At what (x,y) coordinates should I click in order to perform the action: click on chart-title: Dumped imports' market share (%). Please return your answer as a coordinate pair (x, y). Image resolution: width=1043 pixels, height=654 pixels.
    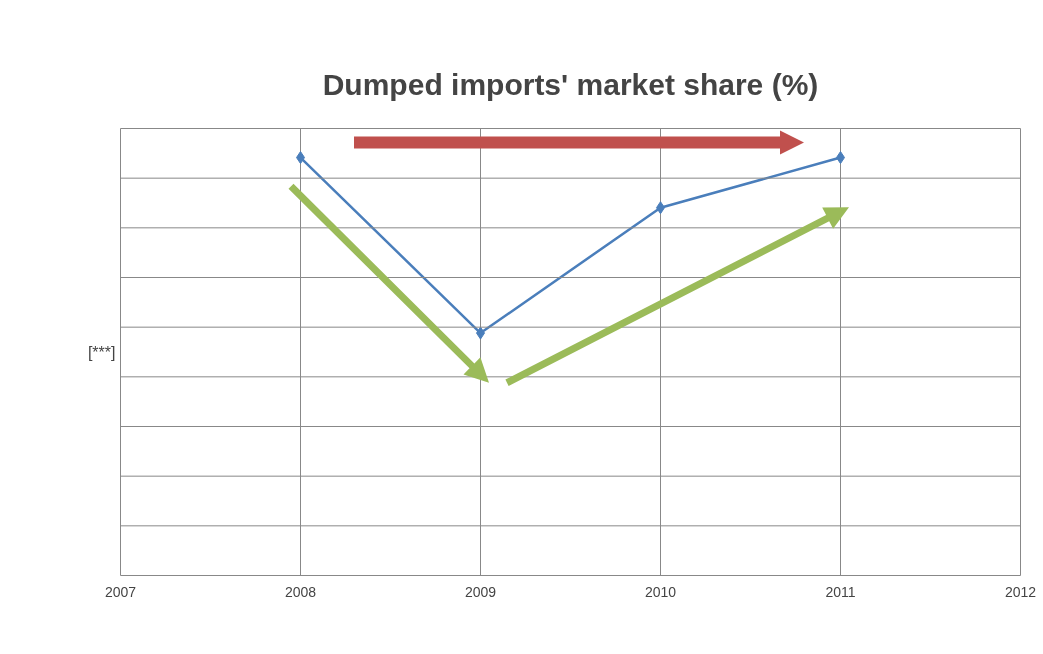
    Looking at the image, I should click on (570, 84).